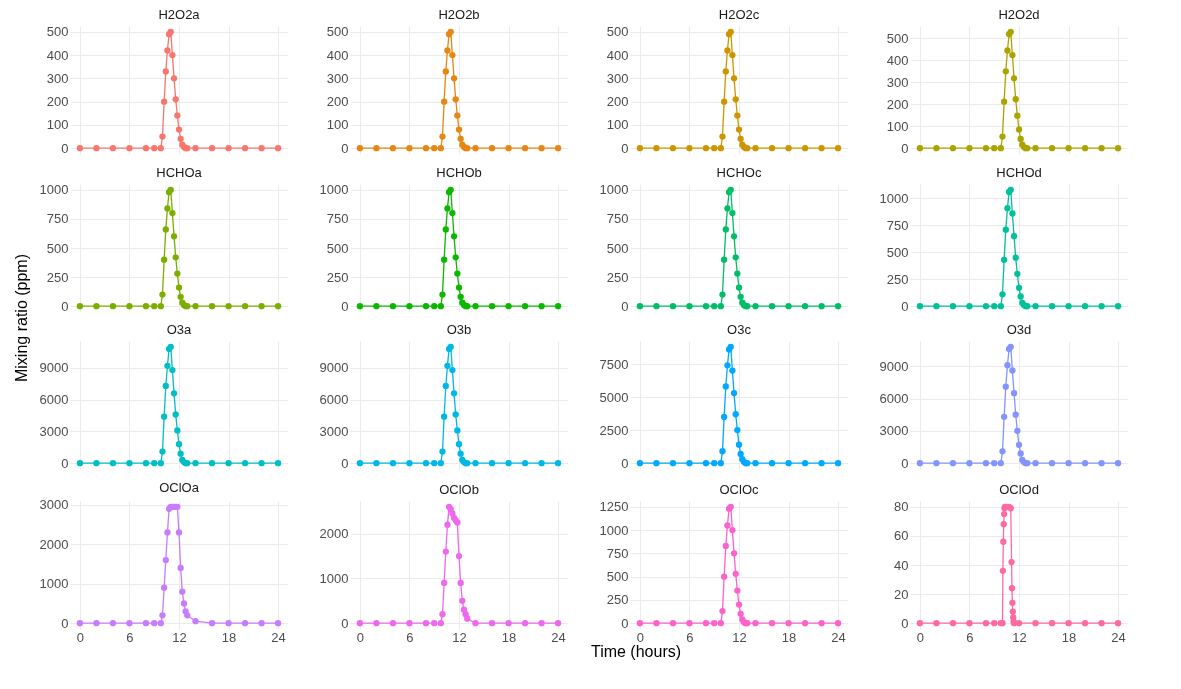 The width and height of the screenshot is (1181, 689). What do you see at coordinates (614, 430) in the screenshot?
I see `y-tick-label: 2500` at bounding box center [614, 430].